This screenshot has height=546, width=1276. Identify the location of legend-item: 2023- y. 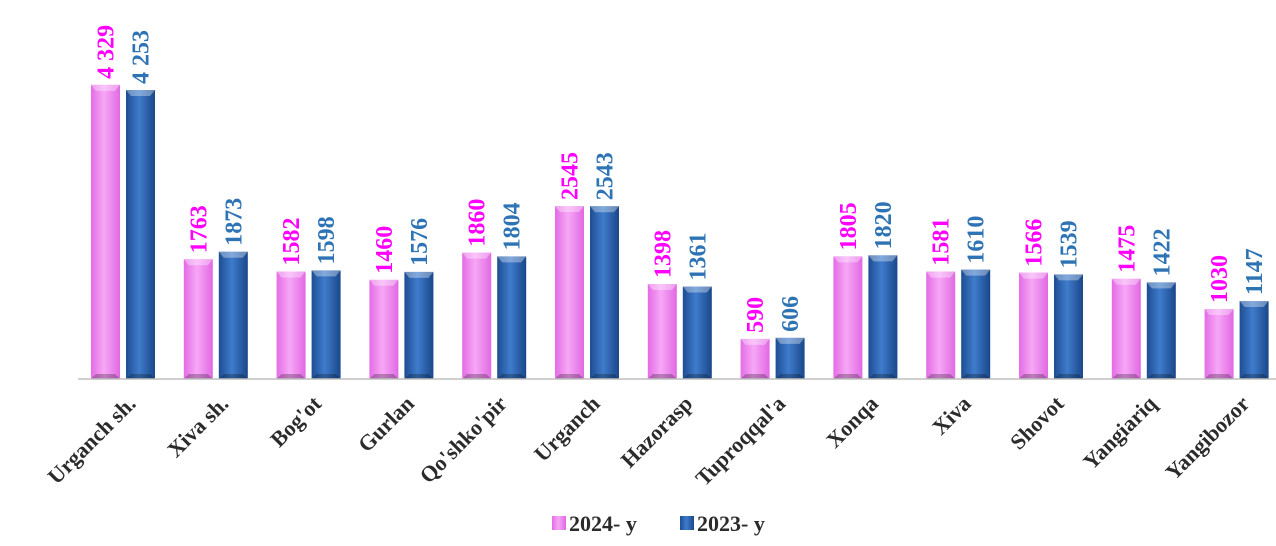
(722, 523).